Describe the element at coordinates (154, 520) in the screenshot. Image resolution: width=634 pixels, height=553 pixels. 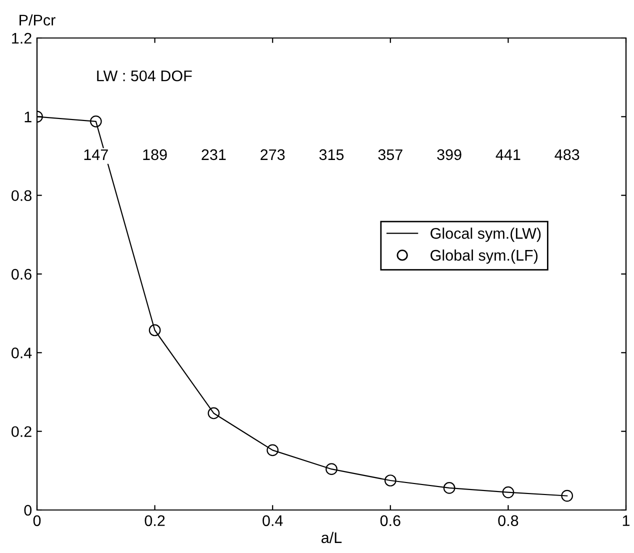
I see `x-tick-label: 0.2` at that location.